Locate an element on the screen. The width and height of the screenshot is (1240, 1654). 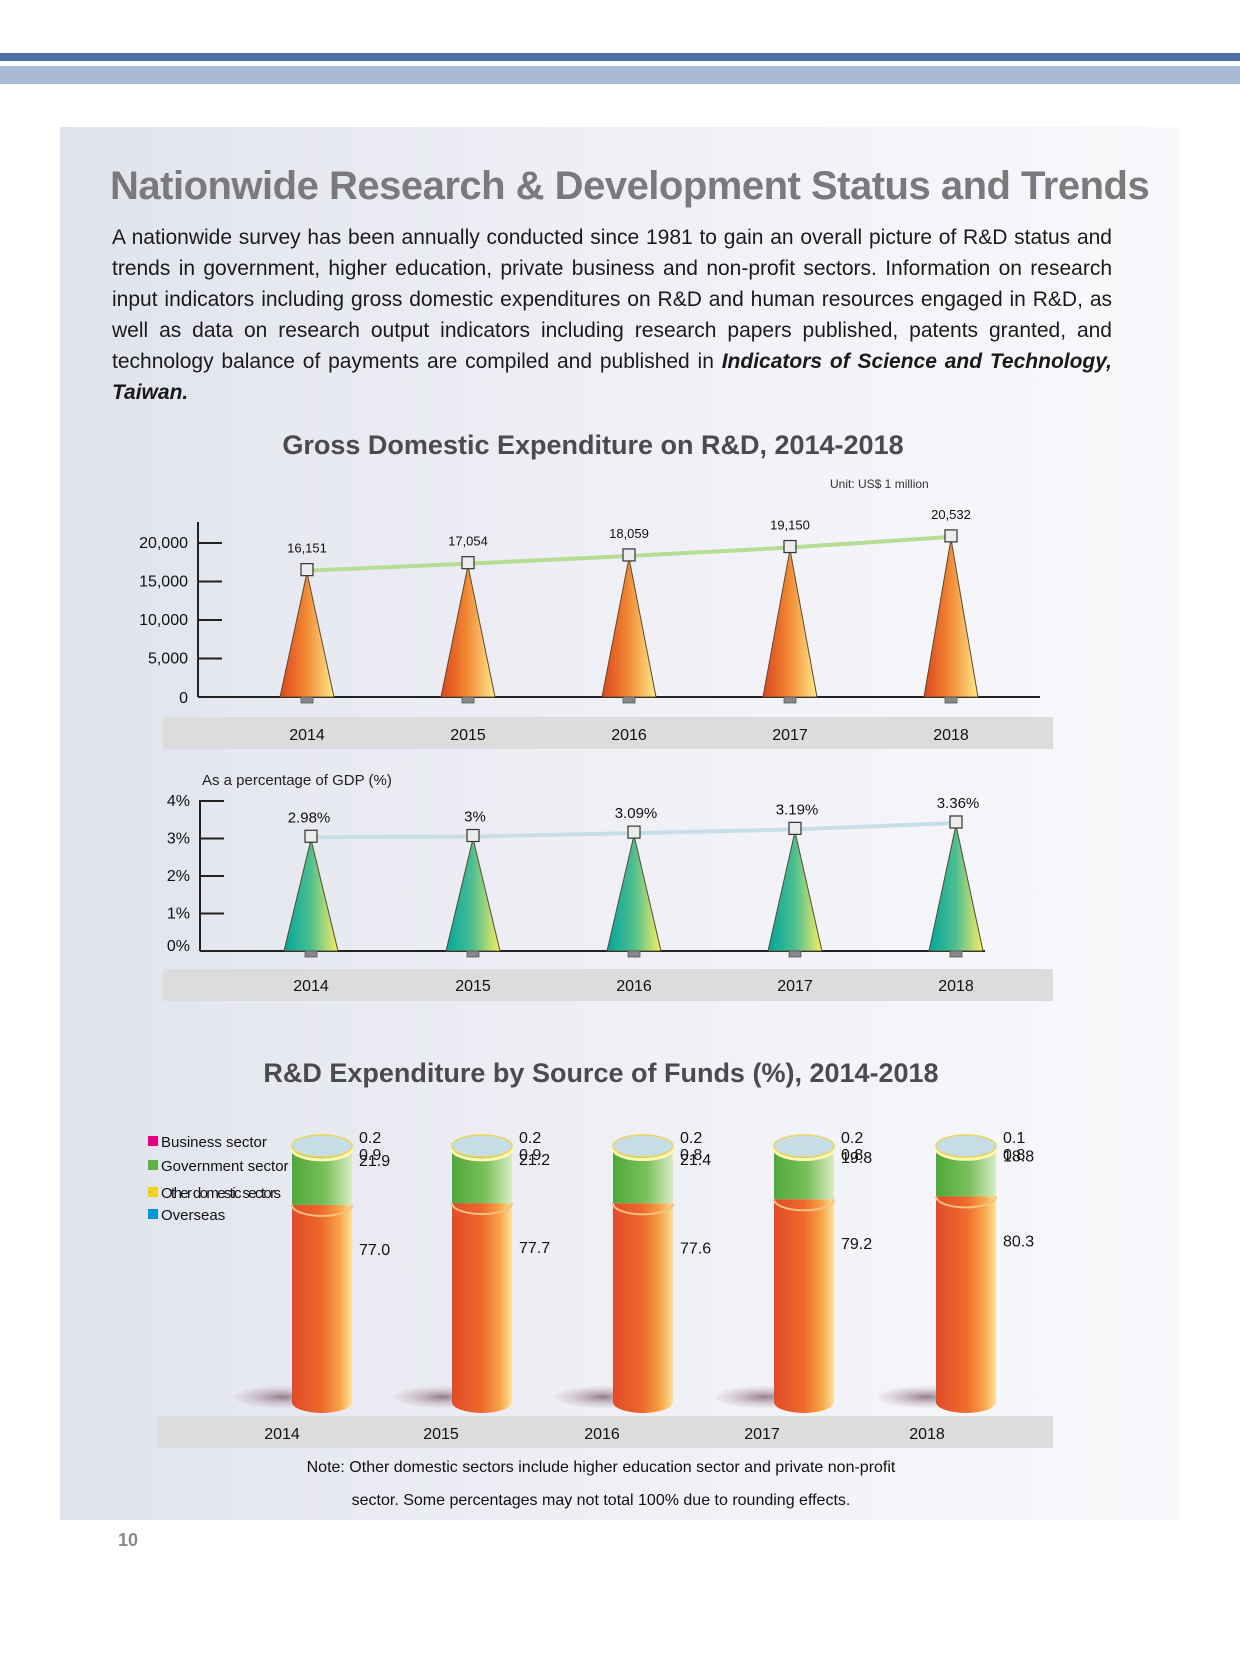
header-band-dark is located at coordinates (620, 57).